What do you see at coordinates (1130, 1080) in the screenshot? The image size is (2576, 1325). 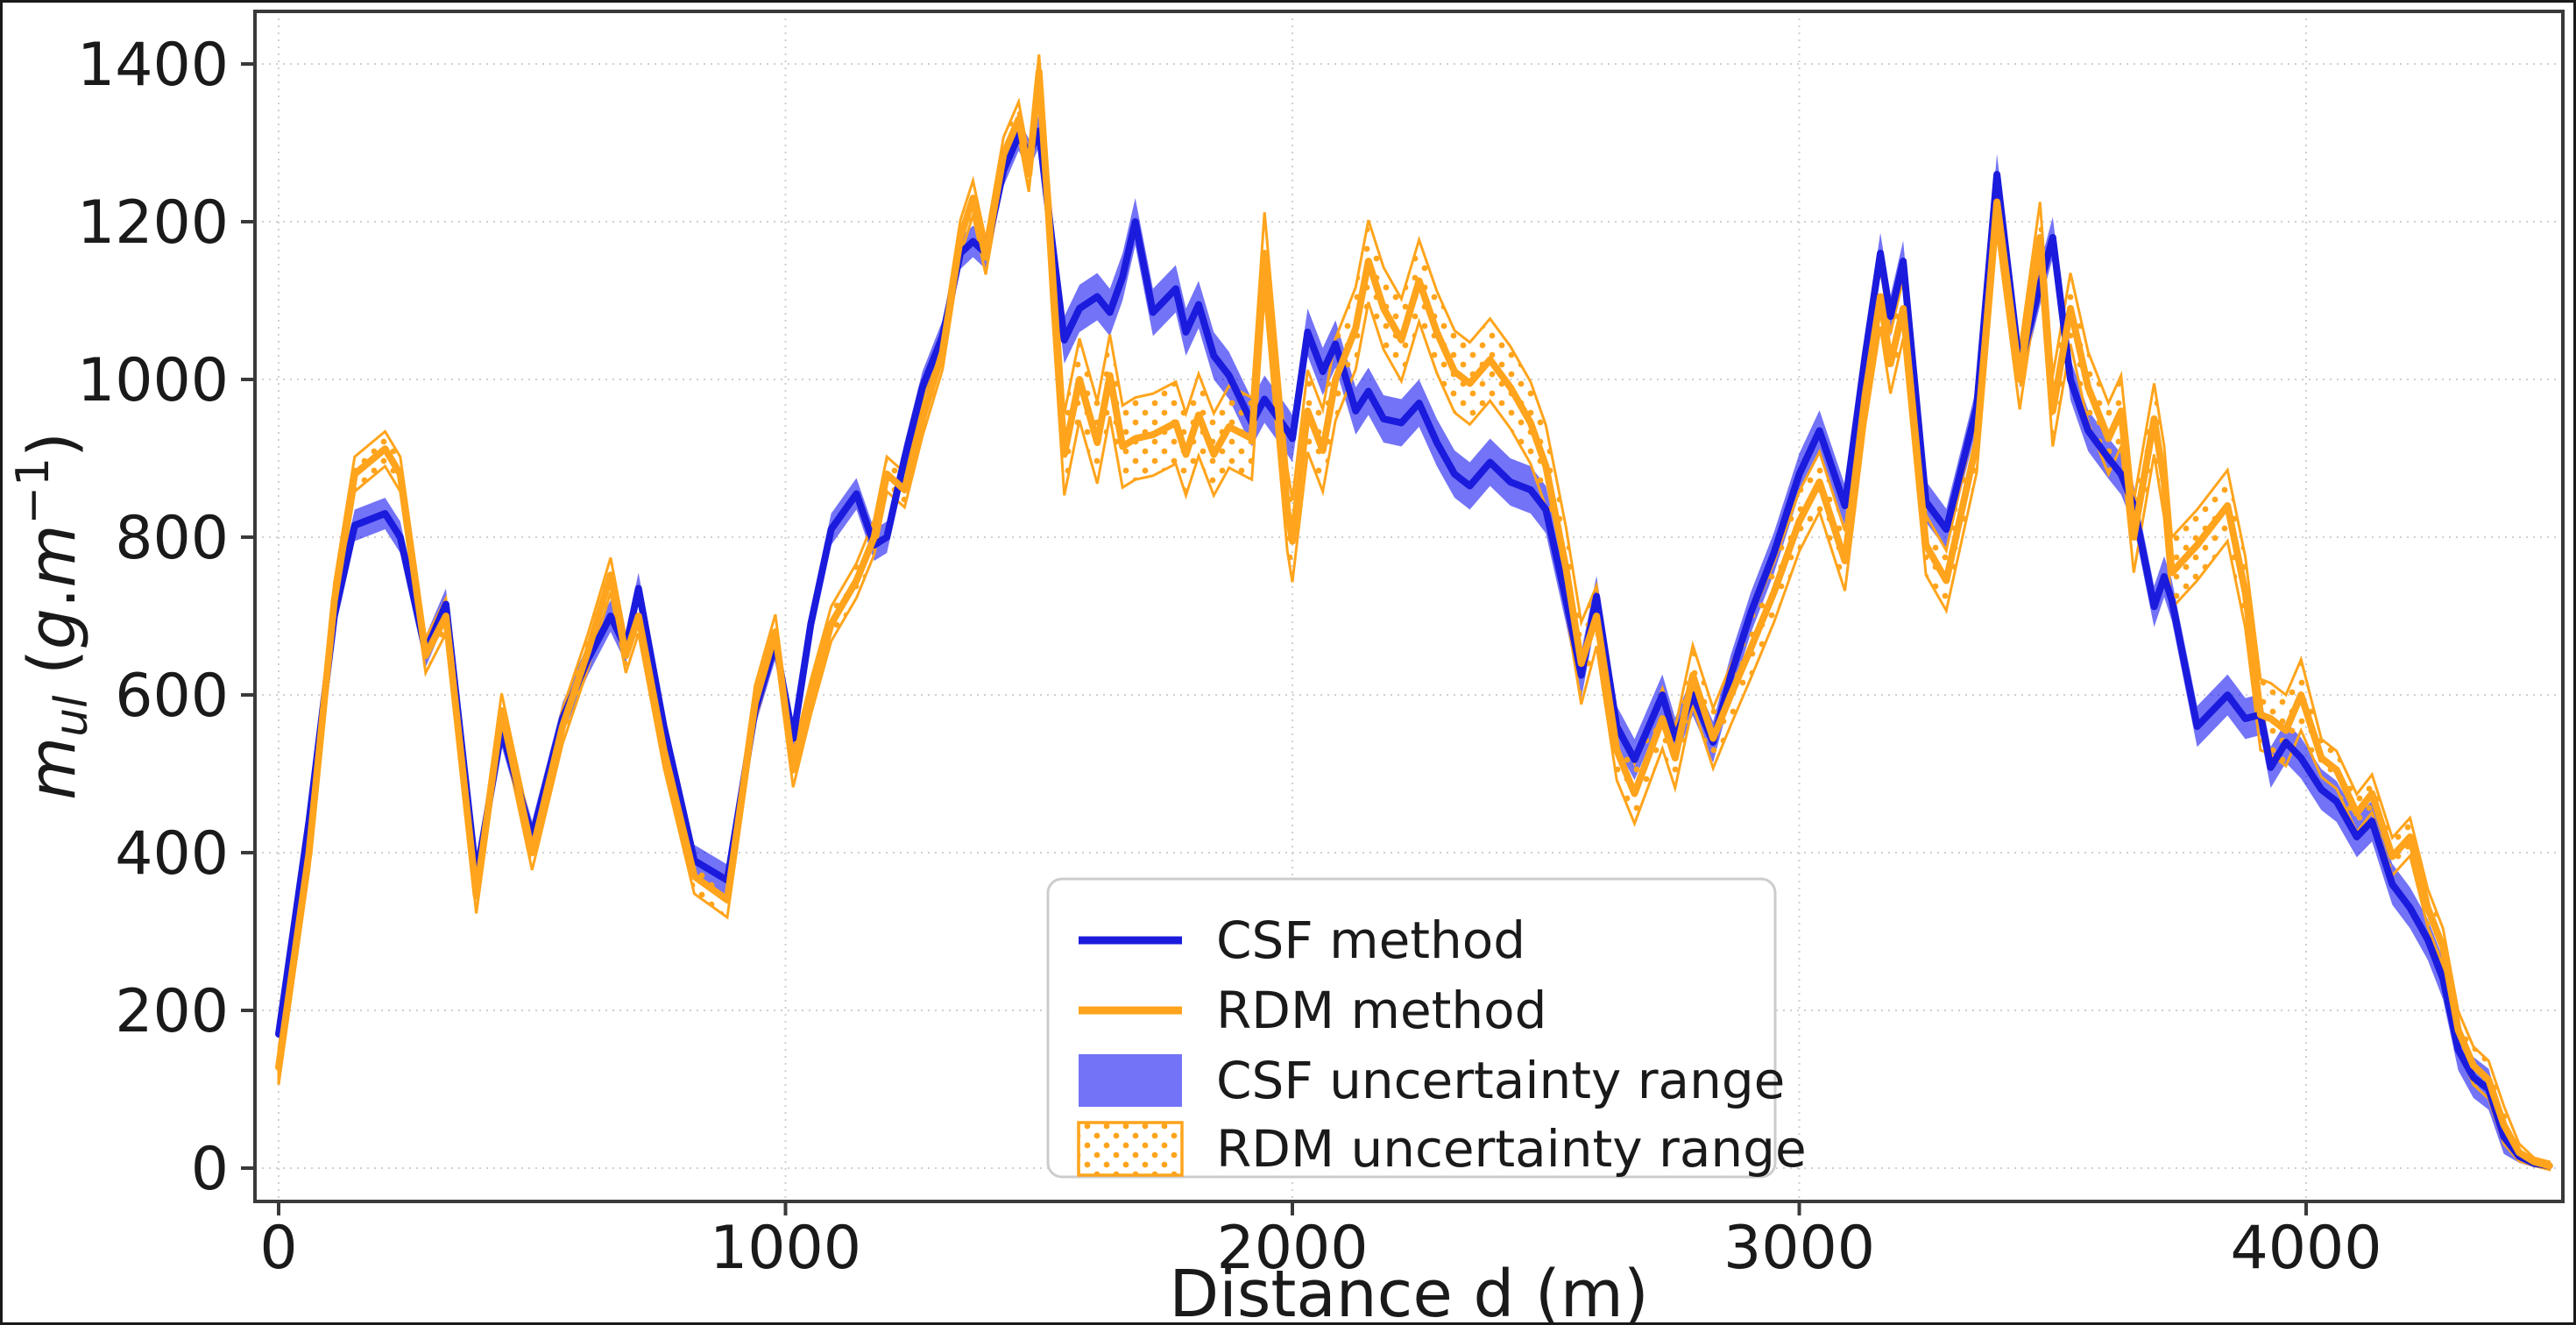 I see `csf-band-swatch` at bounding box center [1130, 1080].